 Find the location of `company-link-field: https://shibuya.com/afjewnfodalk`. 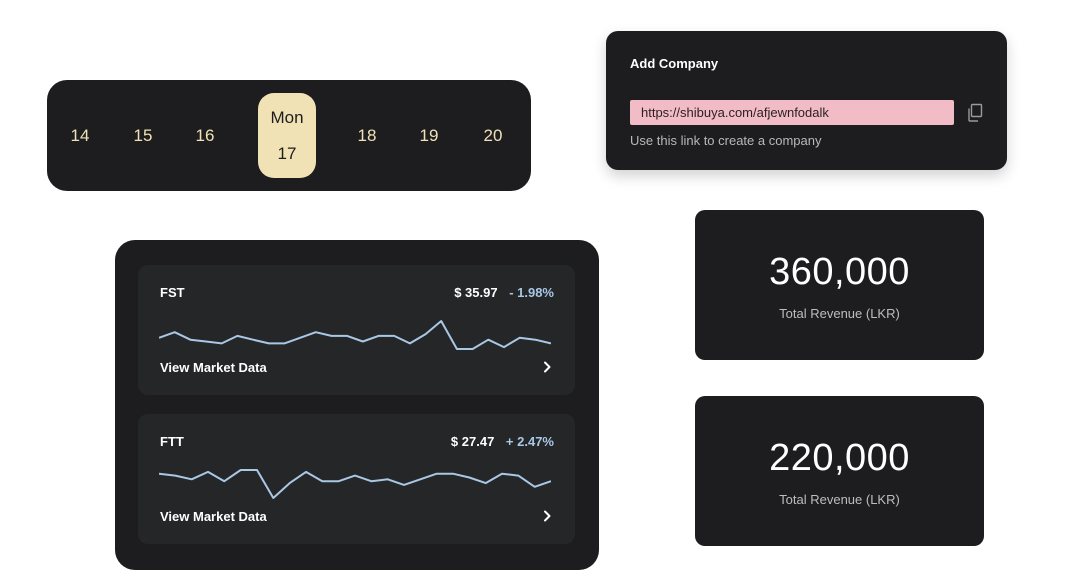

company-link-field: https://shibuya.com/afjewnfodalk is located at coordinates (792, 112).